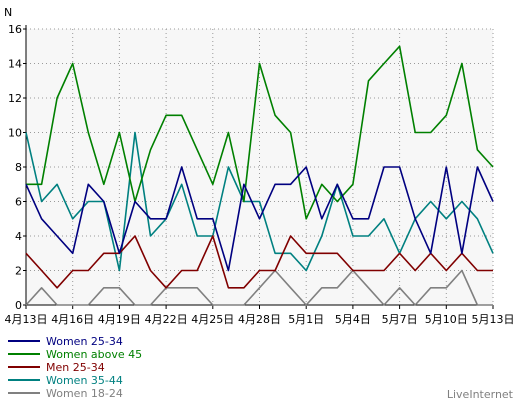 The image size is (520, 405). Describe the element at coordinates (400, 319) in the screenshot. I see `x-tick-label: 5月7日` at that location.